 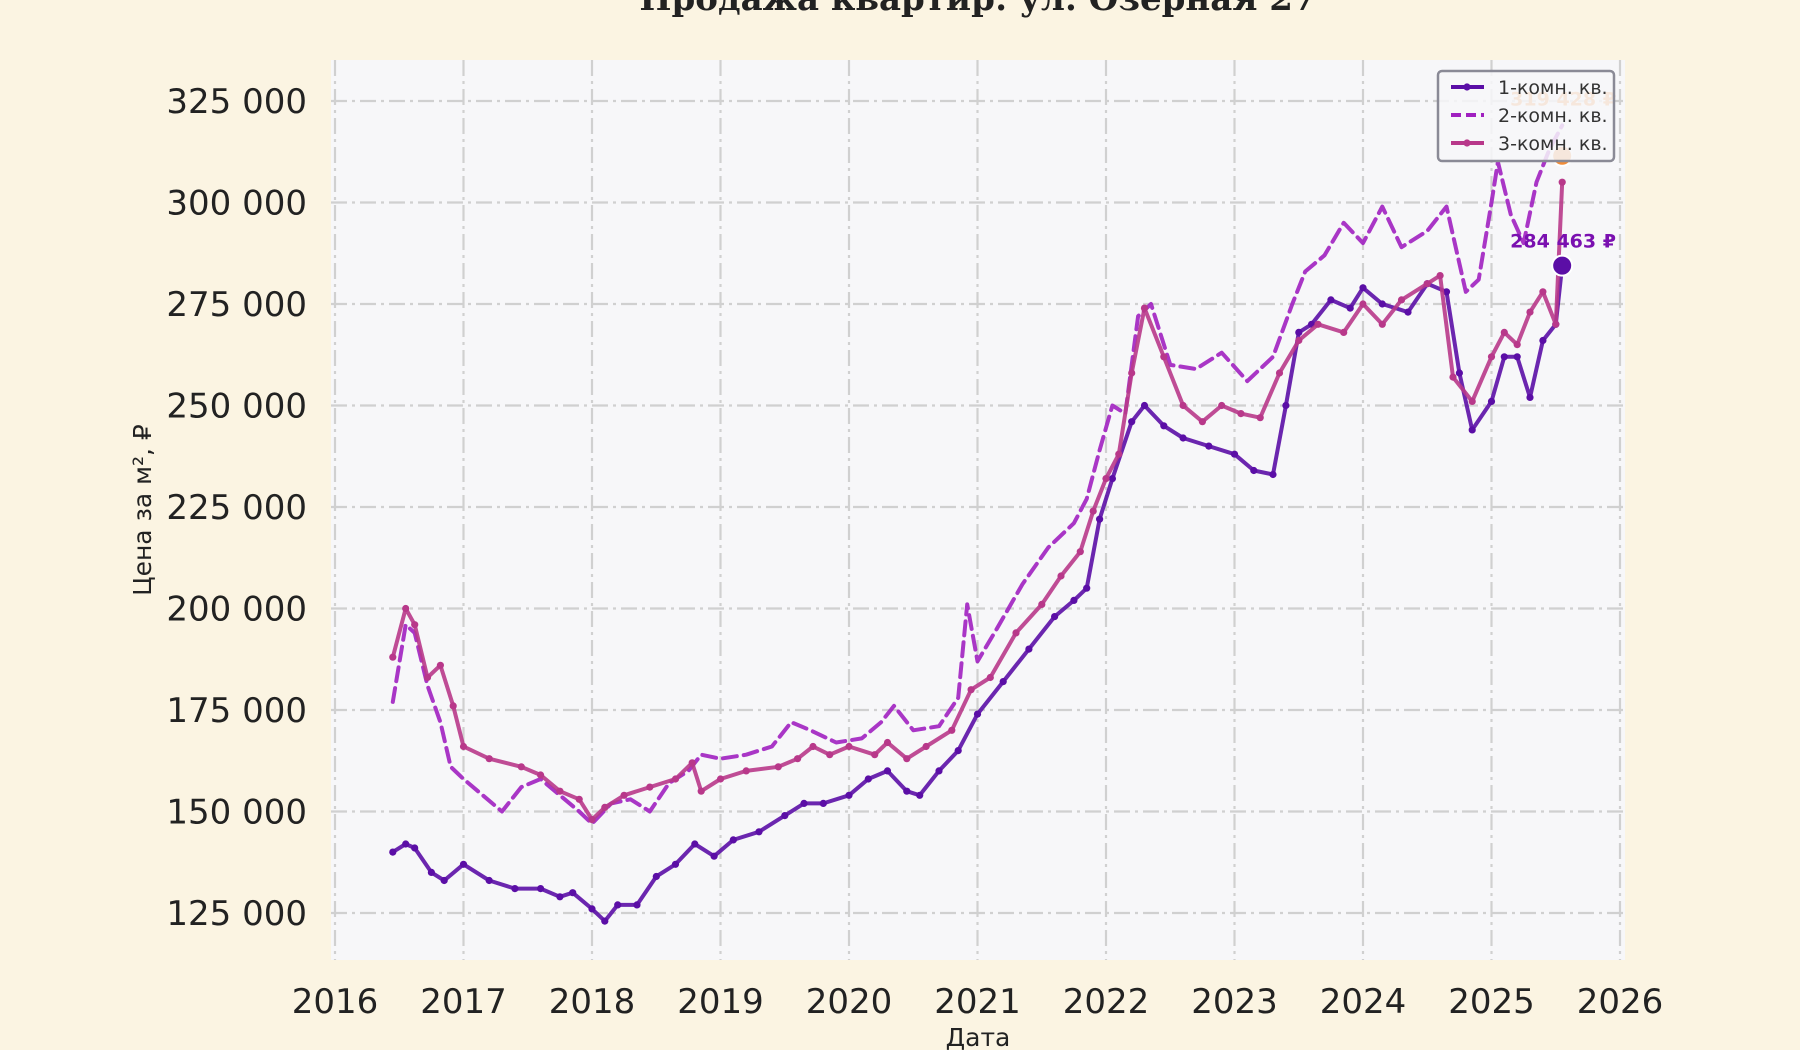 I want to click on x-tick-label: 2026, so click(x=1620, y=1002).